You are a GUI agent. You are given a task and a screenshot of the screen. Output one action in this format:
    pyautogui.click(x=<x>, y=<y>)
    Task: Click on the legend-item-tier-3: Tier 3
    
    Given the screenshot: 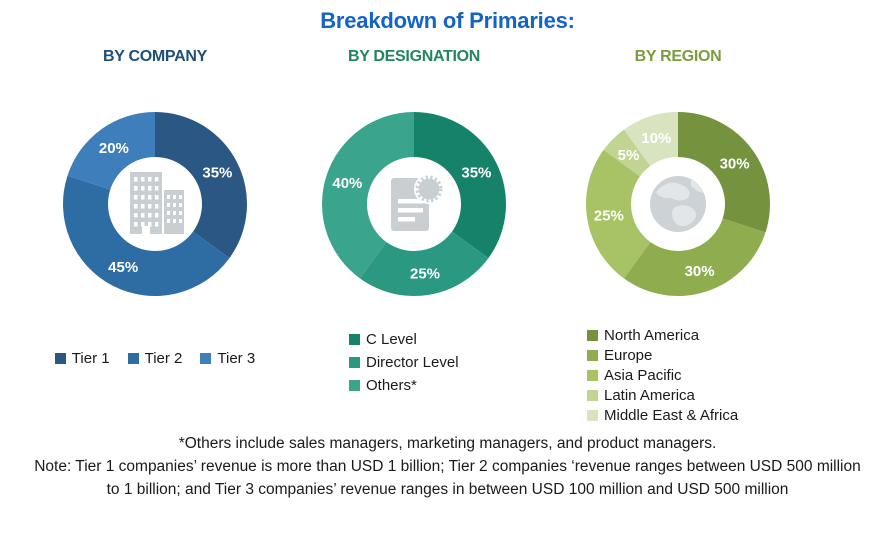 What is the action you would take?
    pyautogui.click(x=227, y=358)
    